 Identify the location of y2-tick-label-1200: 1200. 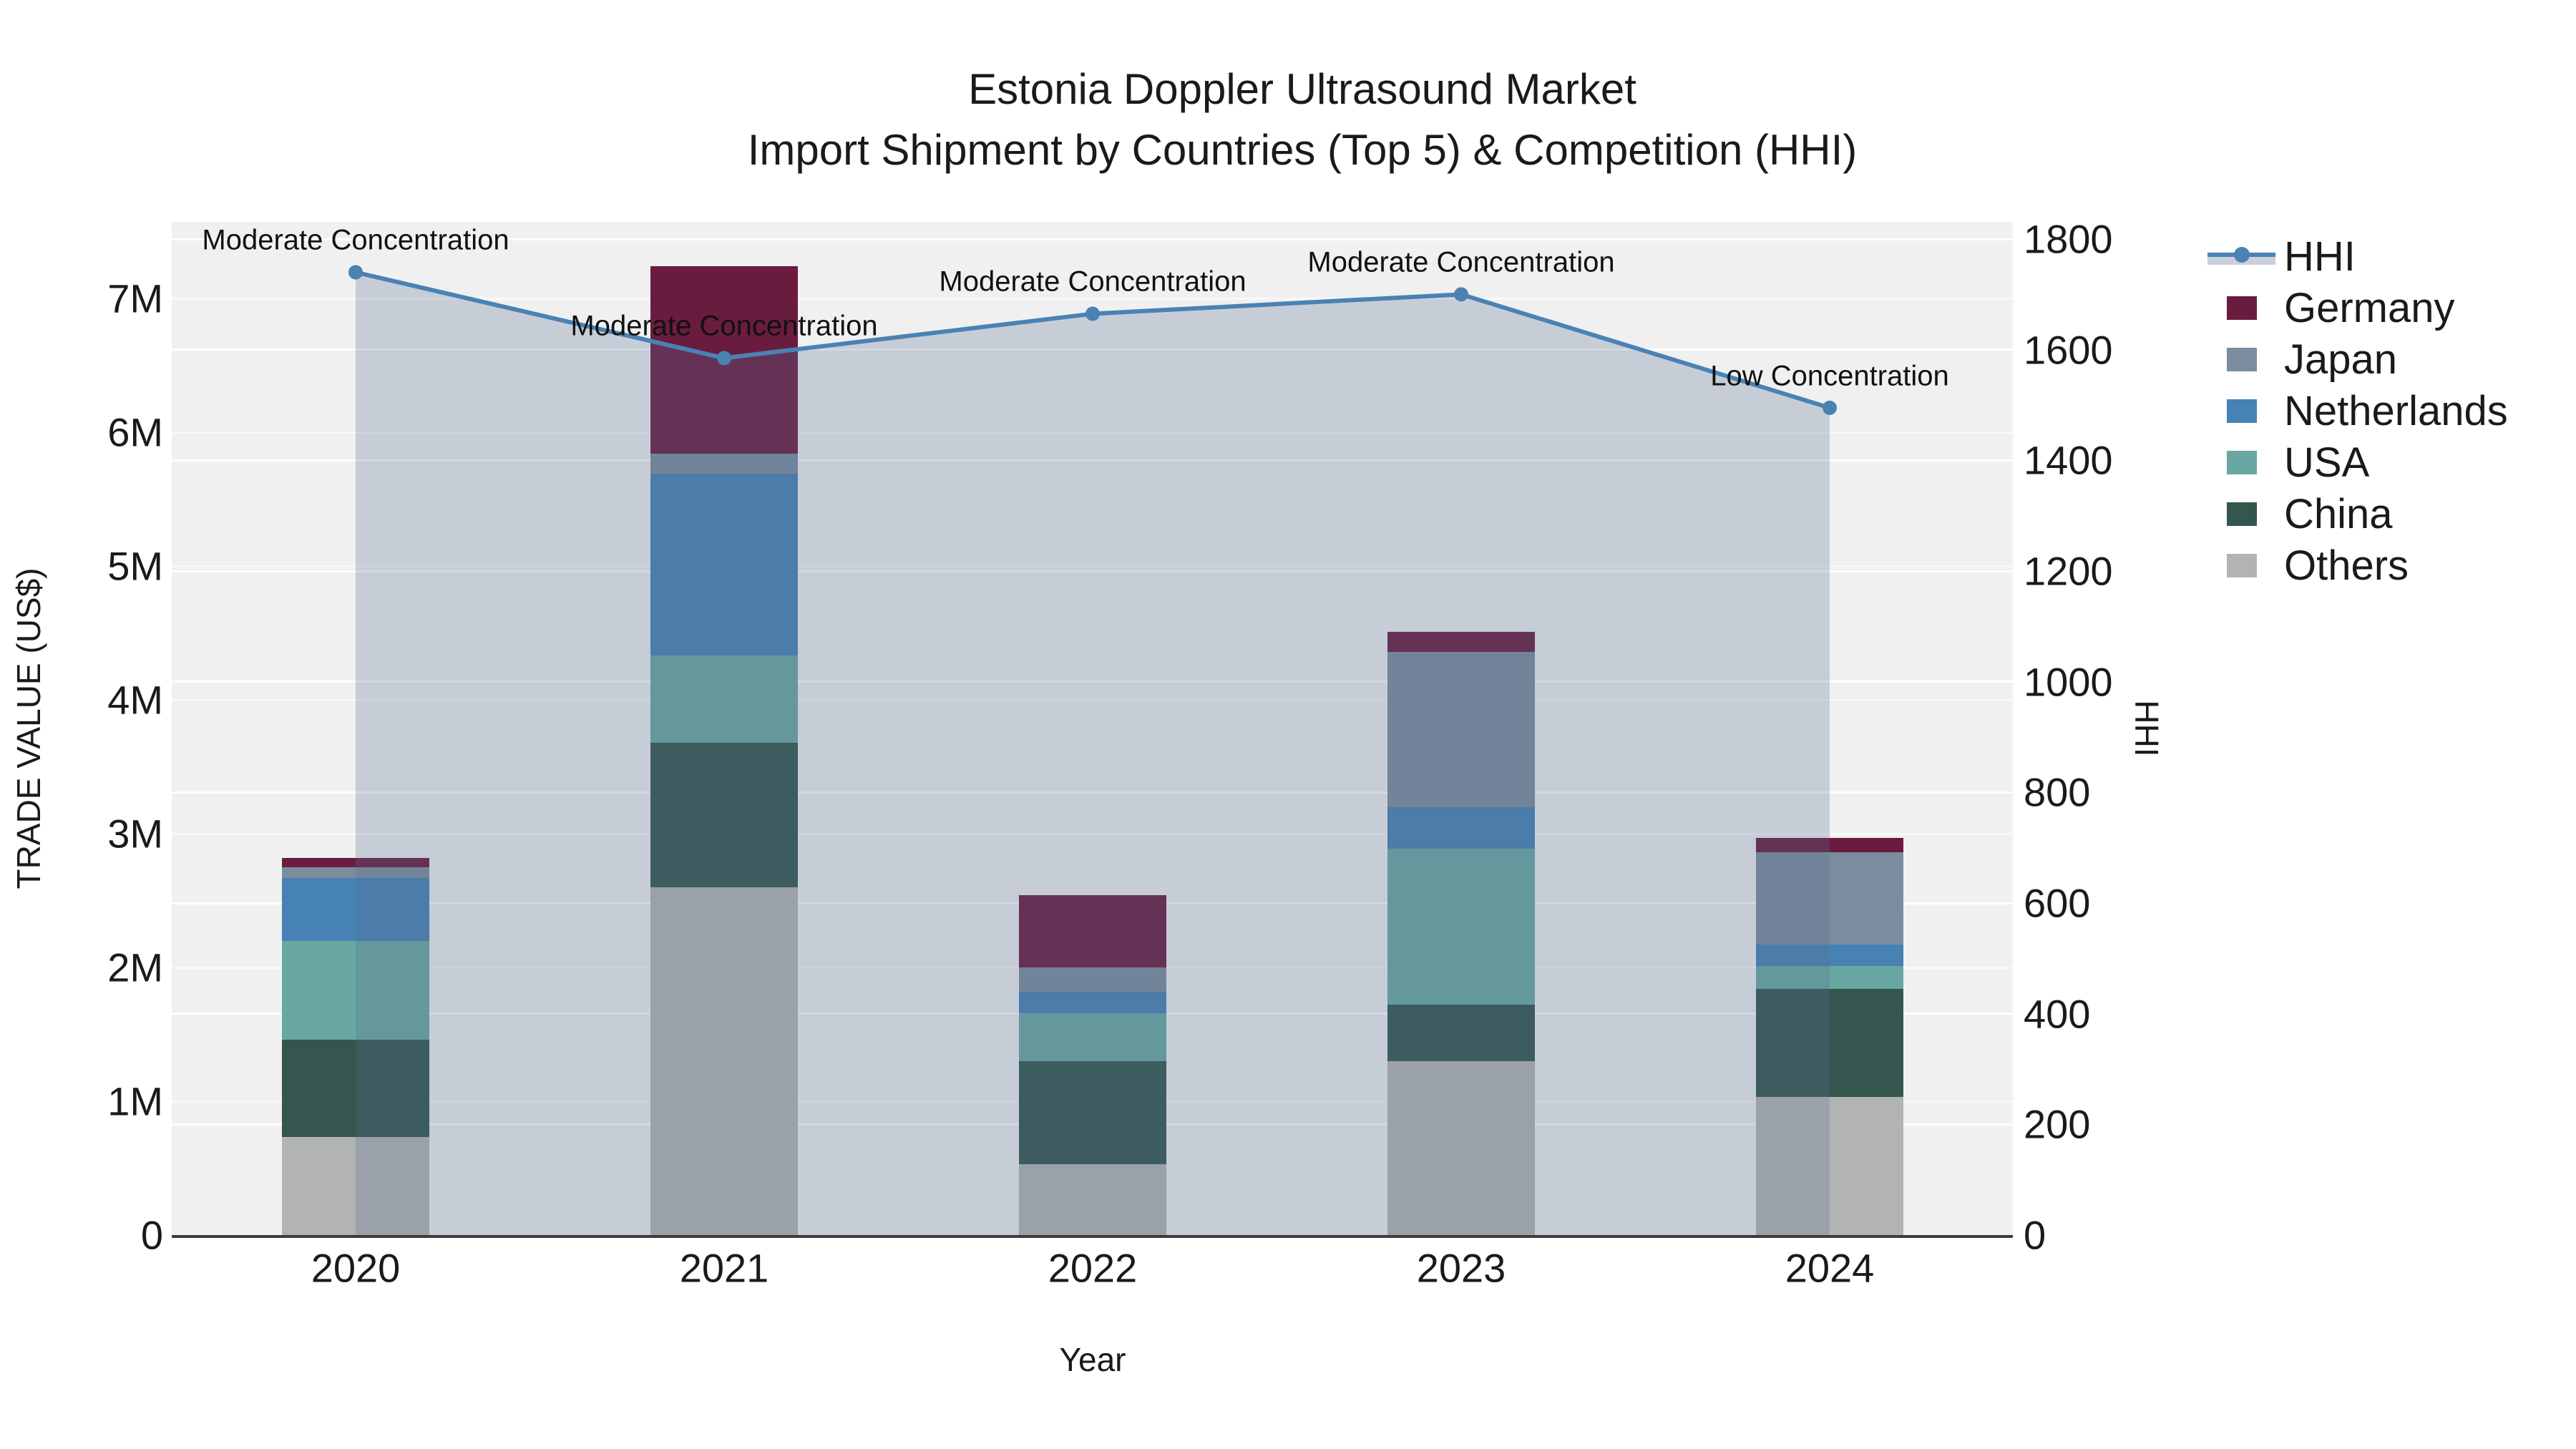
(2068, 571).